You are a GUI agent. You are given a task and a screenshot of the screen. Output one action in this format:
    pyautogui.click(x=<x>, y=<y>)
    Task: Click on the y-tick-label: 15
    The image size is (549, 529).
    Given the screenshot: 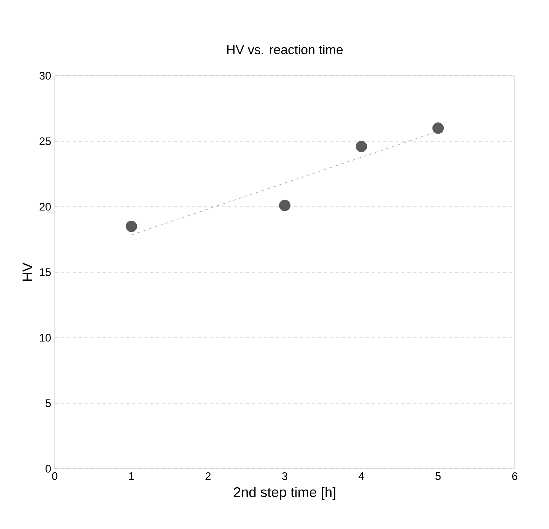 What is the action you would take?
    pyautogui.click(x=46, y=272)
    